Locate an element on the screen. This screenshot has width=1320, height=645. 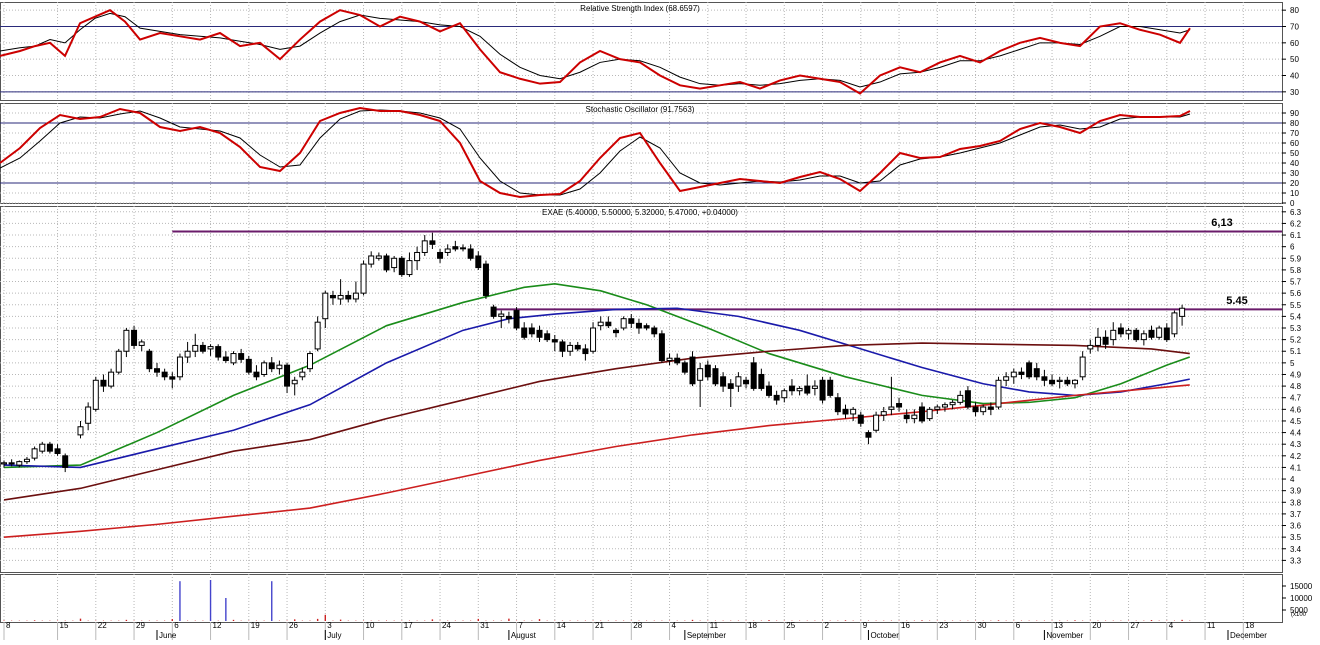
price-tick-label: 6.3 is located at coordinates (1296, 212).